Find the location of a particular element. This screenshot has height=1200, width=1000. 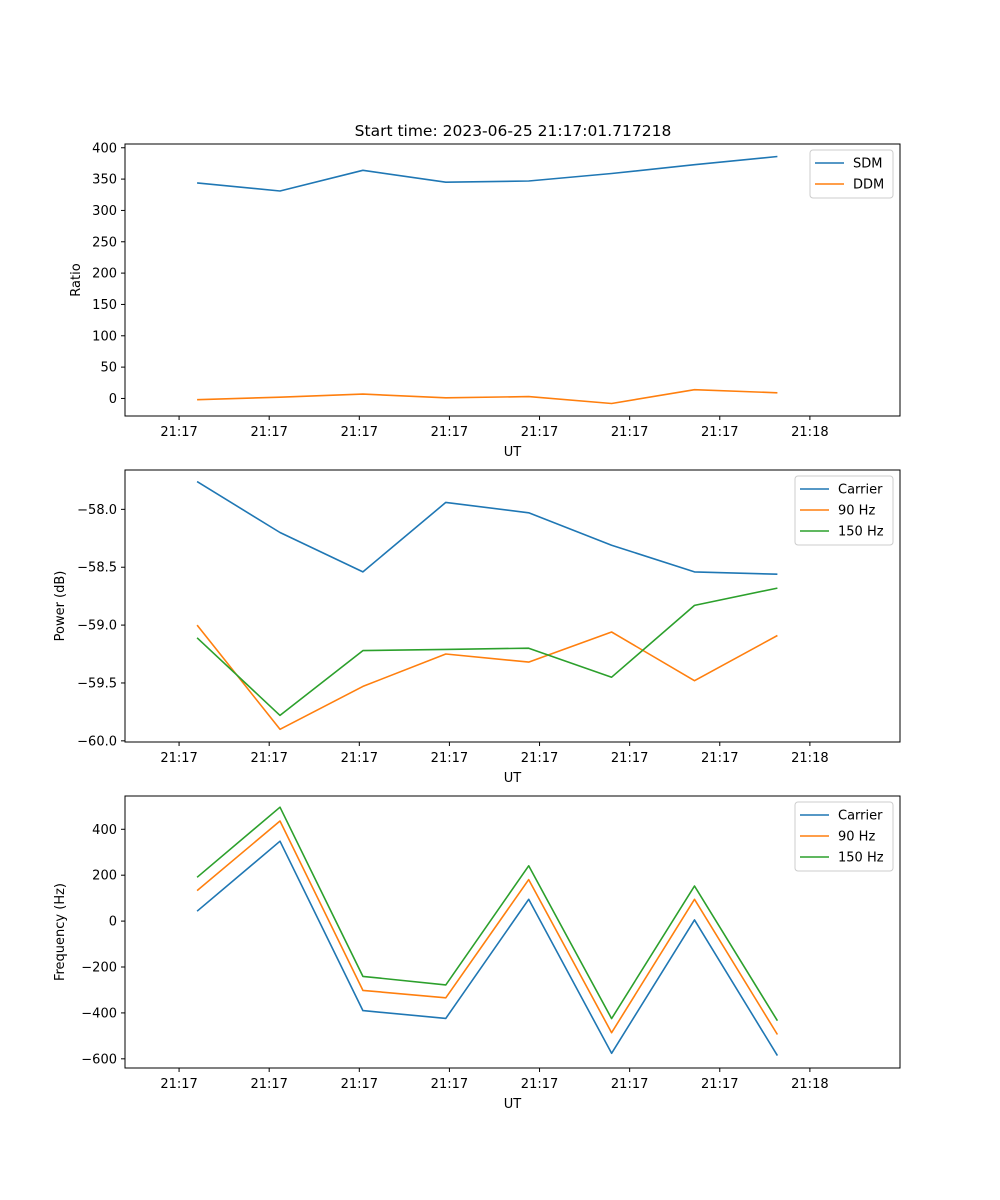

legend: SDM DDM is located at coordinates (851, 174).